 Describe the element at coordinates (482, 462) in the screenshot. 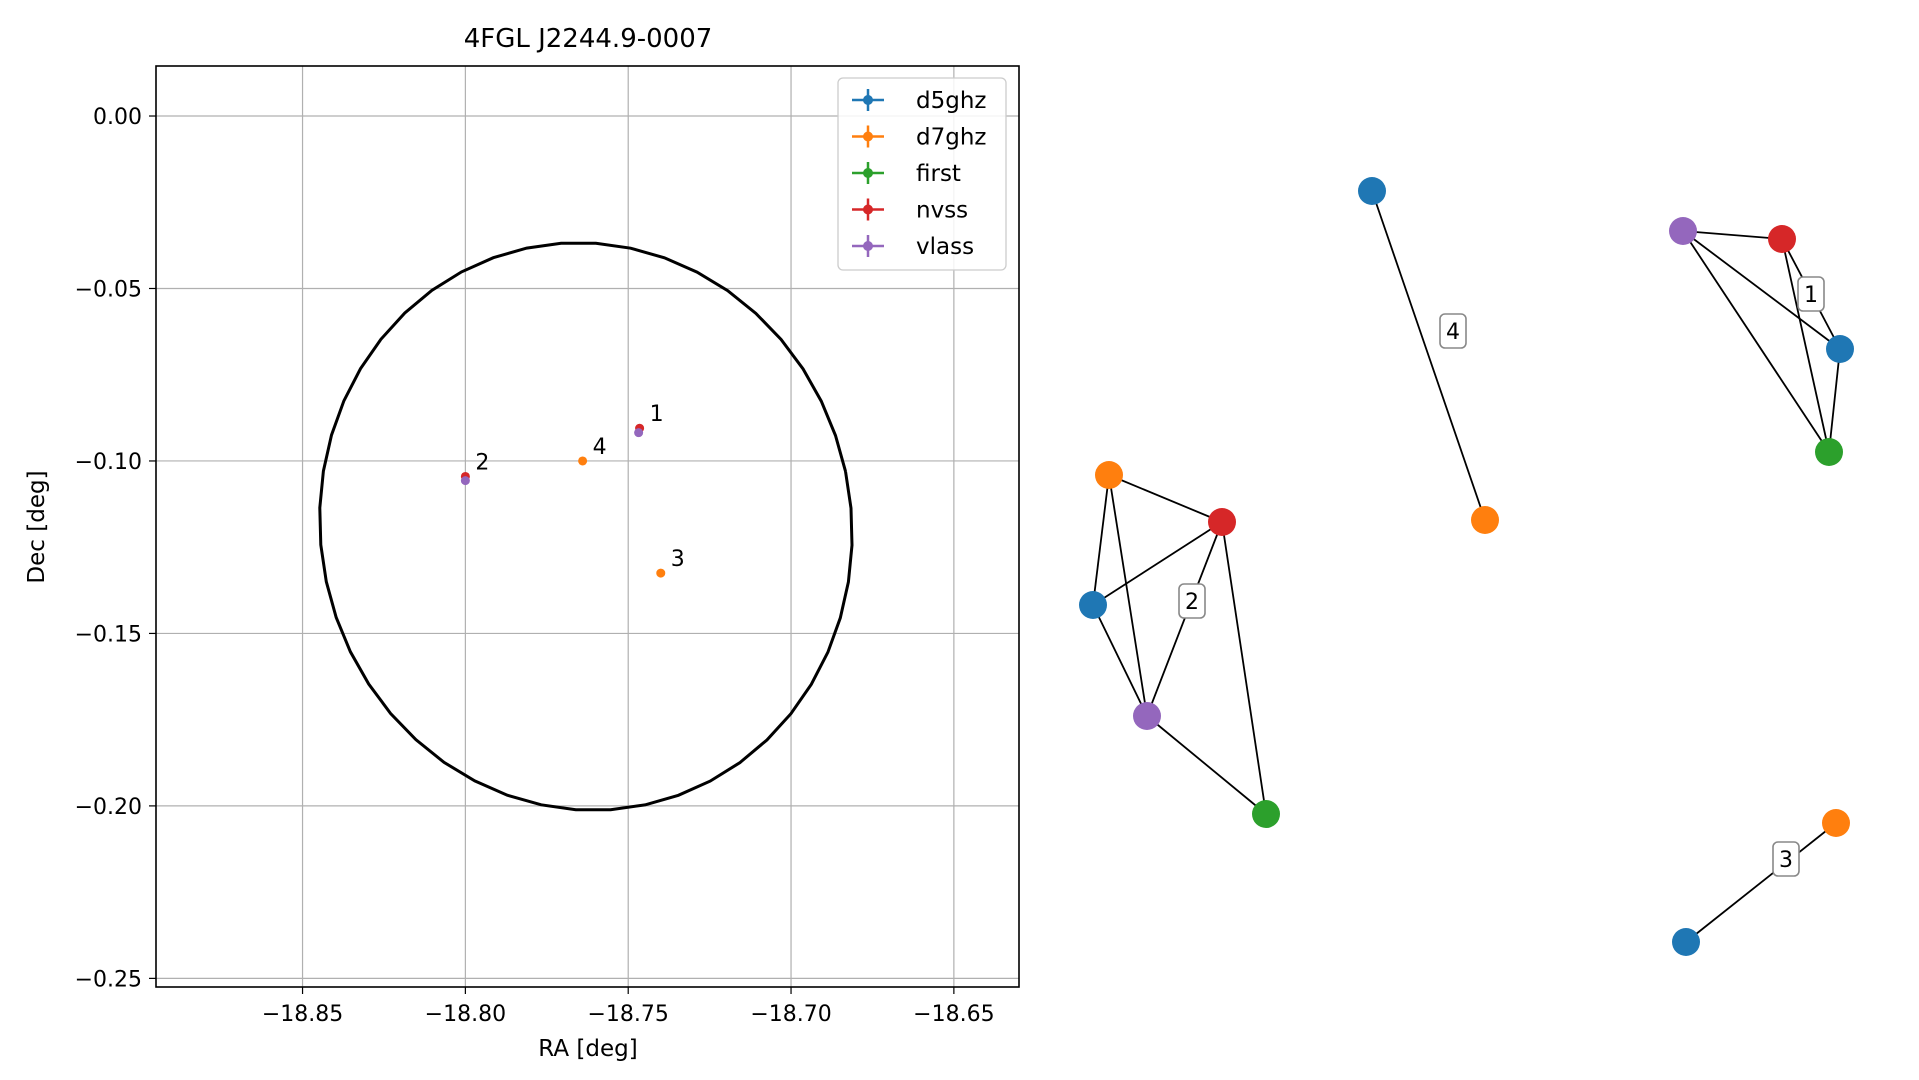

I see `point-label-2: 2` at that location.